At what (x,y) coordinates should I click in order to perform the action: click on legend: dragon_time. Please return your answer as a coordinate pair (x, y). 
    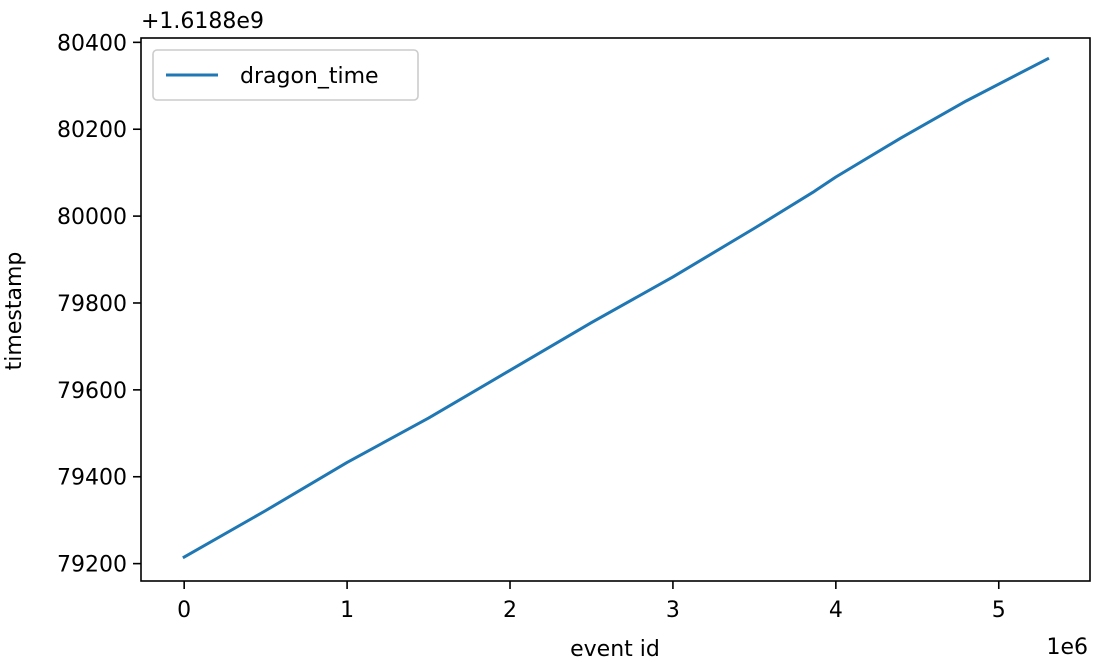
    Looking at the image, I should click on (285, 75).